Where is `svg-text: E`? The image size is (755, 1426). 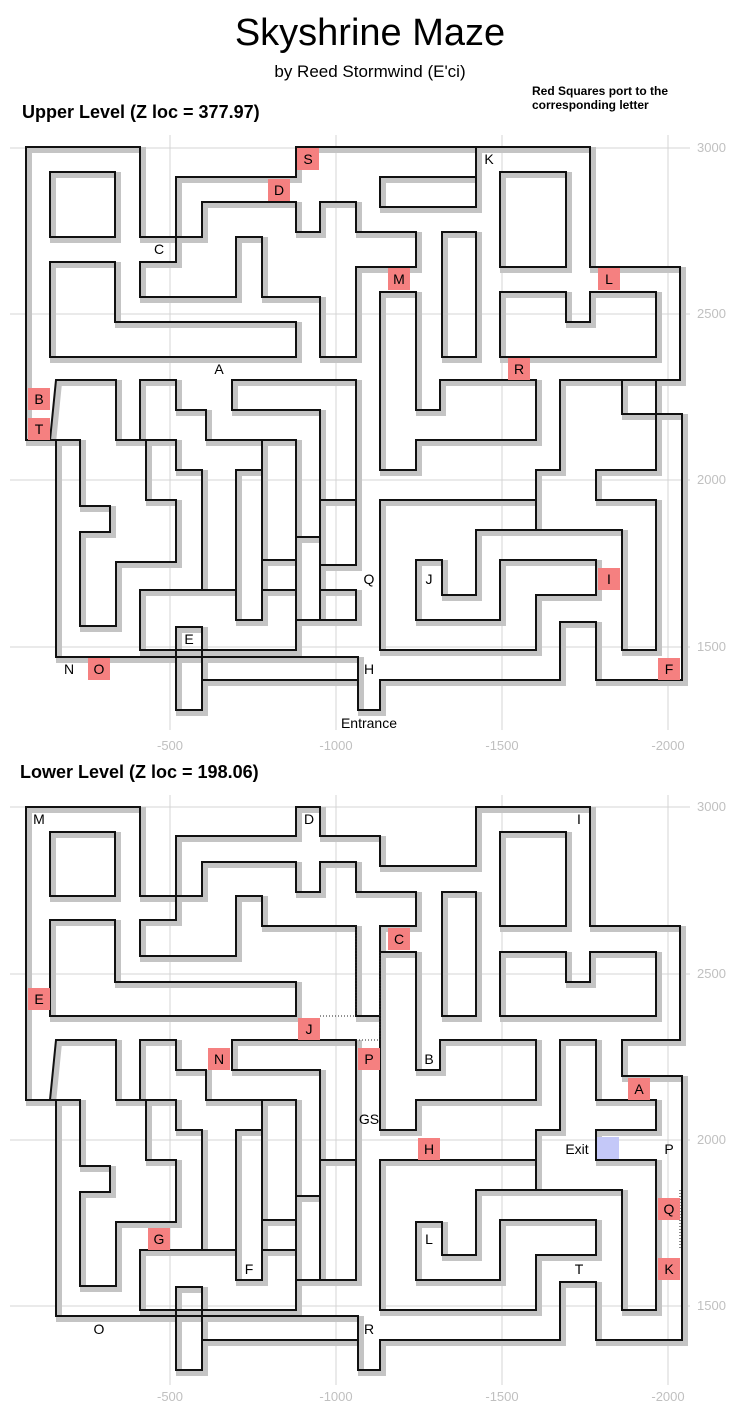
svg-text: E is located at coordinates (38, 999).